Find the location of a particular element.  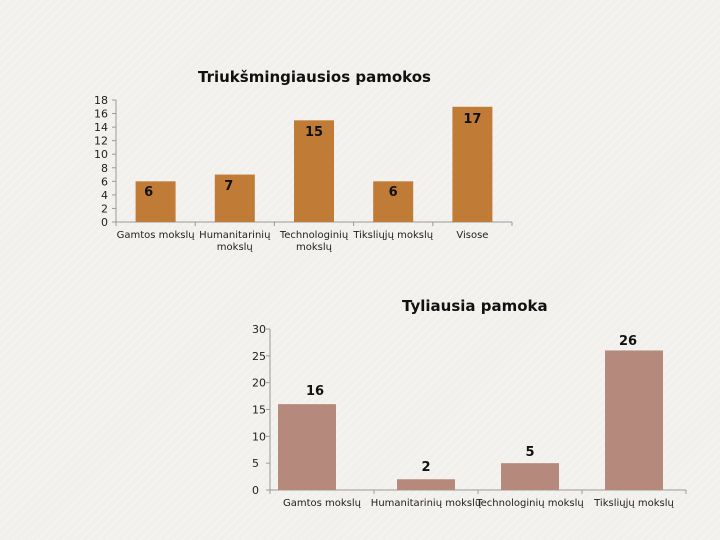

chart1-category-label: Humanitarinių is located at coordinates (235, 235).